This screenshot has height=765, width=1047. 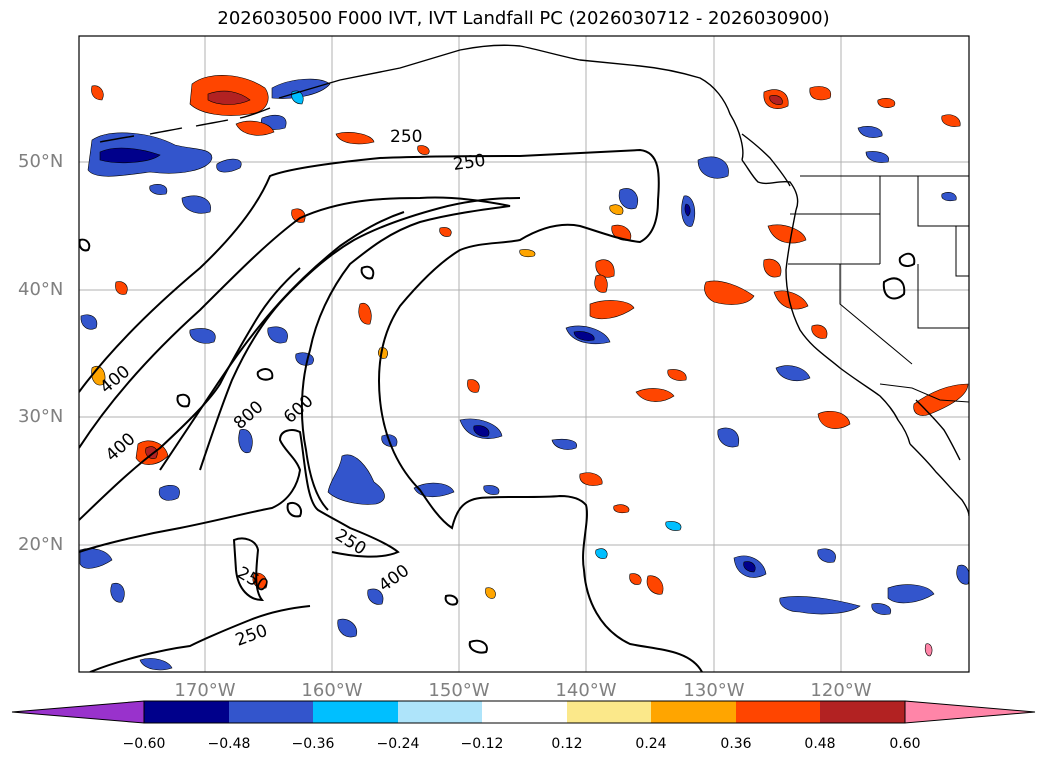 What do you see at coordinates (841, 690) in the screenshot?
I see `lon-label-120w: 120°W` at bounding box center [841, 690].